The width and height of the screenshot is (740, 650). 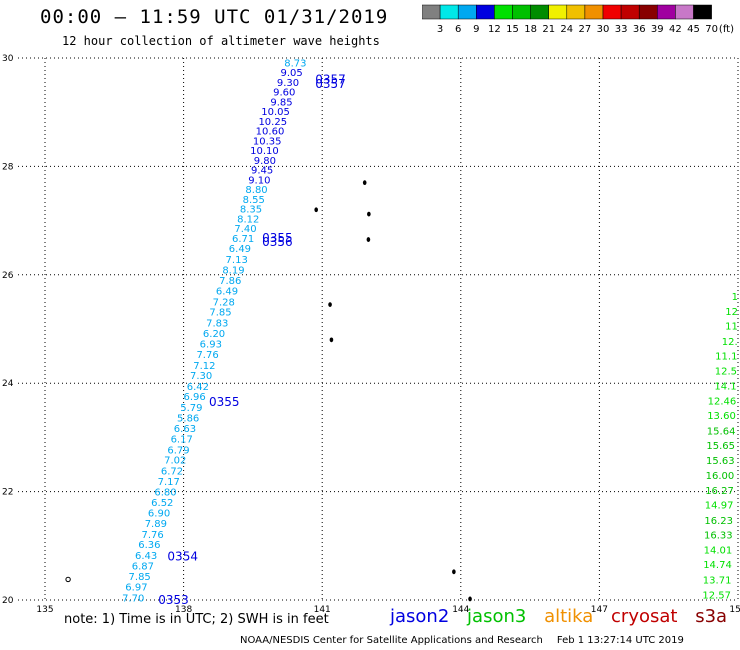 What do you see at coordinates (256, 190) in the screenshot?
I see `swh-value: 8.80` at bounding box center [256, 190].